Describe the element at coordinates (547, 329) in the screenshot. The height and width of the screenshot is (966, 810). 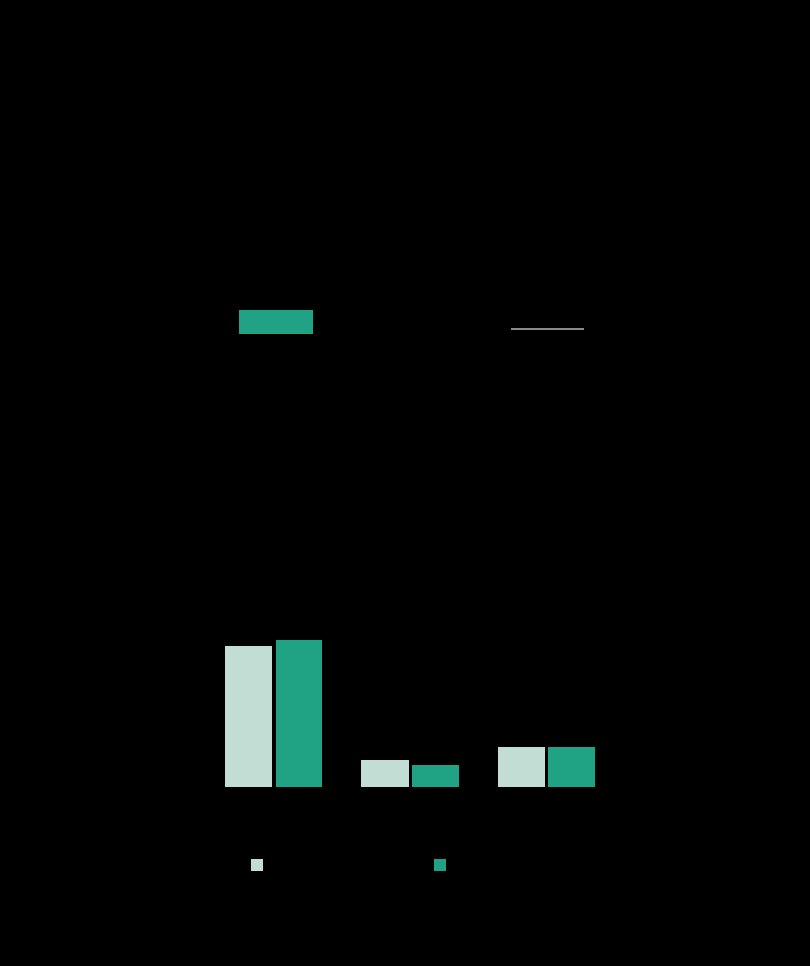
I see `chart-annotation-rule` at that location.